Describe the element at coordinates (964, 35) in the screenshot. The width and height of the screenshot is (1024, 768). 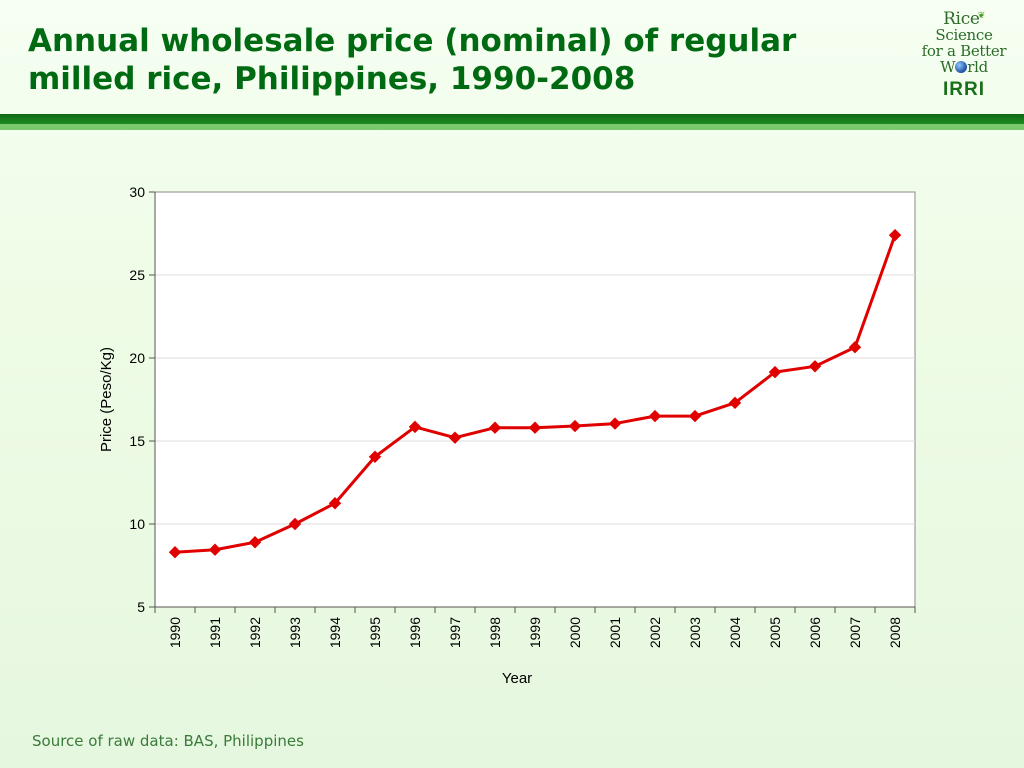
I see `logo-text-science: Science` at that location.